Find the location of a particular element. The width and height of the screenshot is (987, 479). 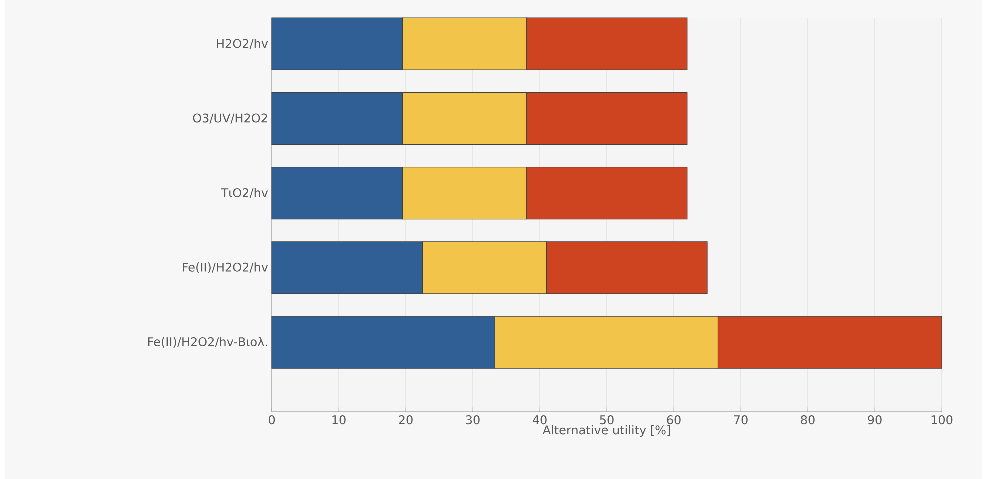

y-tick-label: O3/UV/H2O2 is located at coordinates (230, 119).